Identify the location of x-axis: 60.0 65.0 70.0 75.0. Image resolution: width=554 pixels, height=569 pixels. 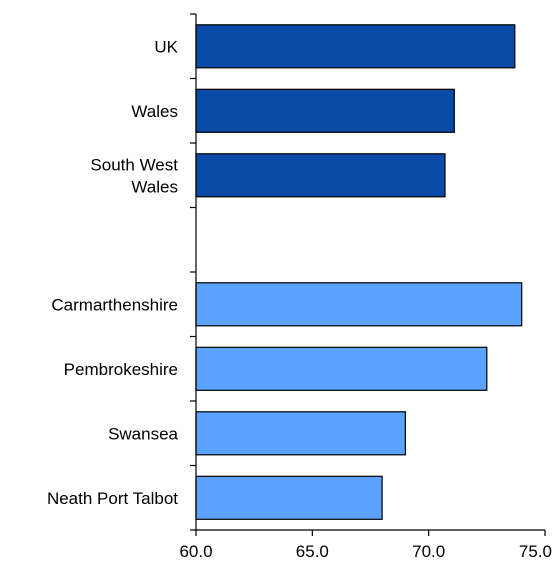
(365, 545).